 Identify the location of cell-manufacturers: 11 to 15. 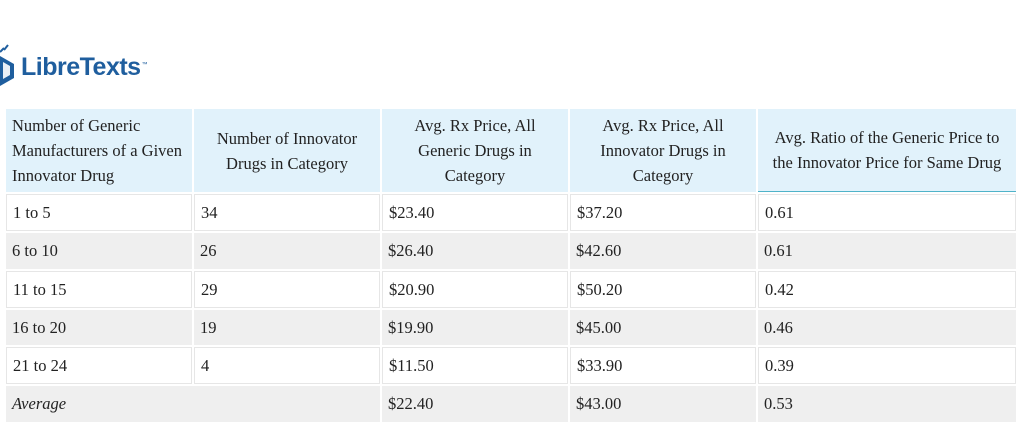
(99, 289).